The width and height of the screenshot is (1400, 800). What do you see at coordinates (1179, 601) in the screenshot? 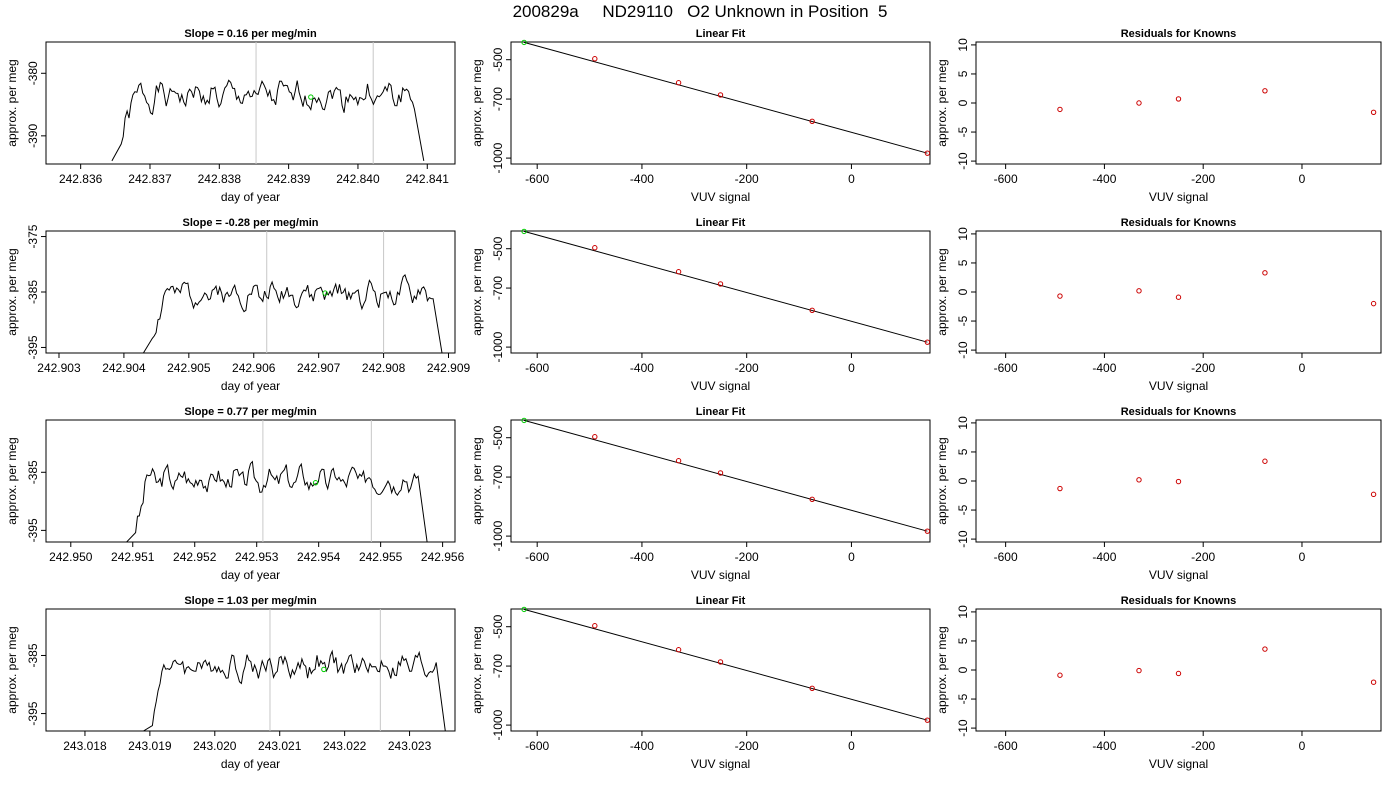
I see `residuals-r4-title: Residuals for Knowns` at bounding box center [1179, 601].